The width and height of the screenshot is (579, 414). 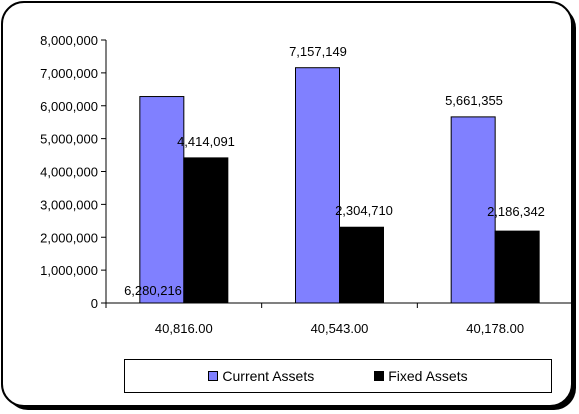 I want to click on y-tick-label: 6,000,000, so click(x=69, y=106).